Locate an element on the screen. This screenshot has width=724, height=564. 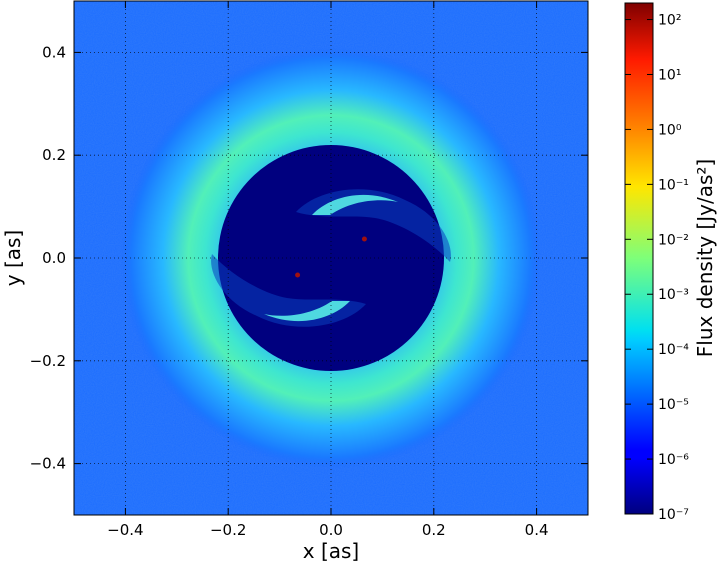
x-tick-label: 0.0 is located at coordinates (331, 530).